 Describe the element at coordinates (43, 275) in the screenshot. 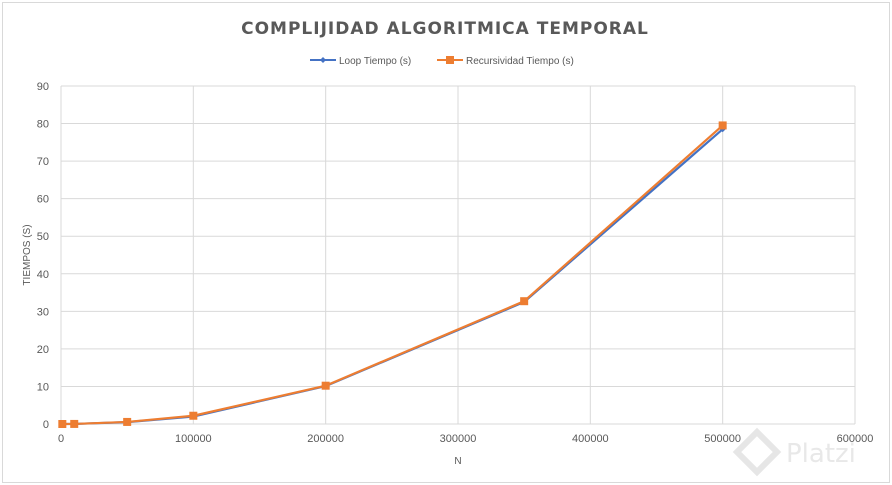

I see `y-tick-label: 40` at that location.